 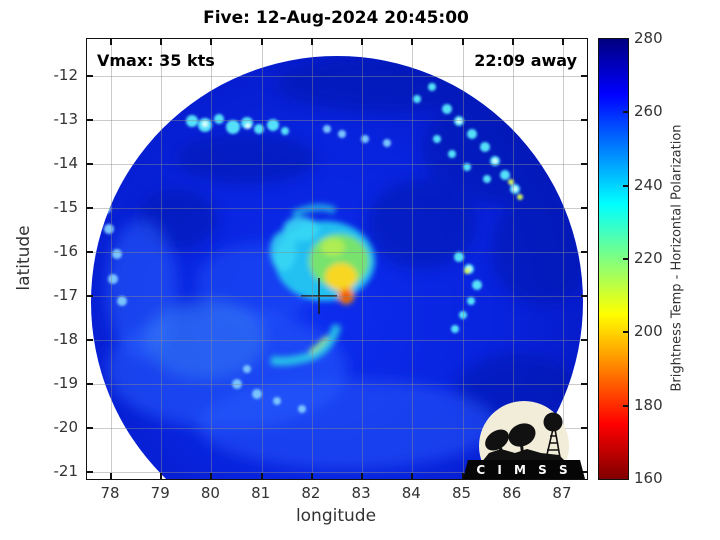 I want to click on storm-inner-core, so click(x=322, y=285).